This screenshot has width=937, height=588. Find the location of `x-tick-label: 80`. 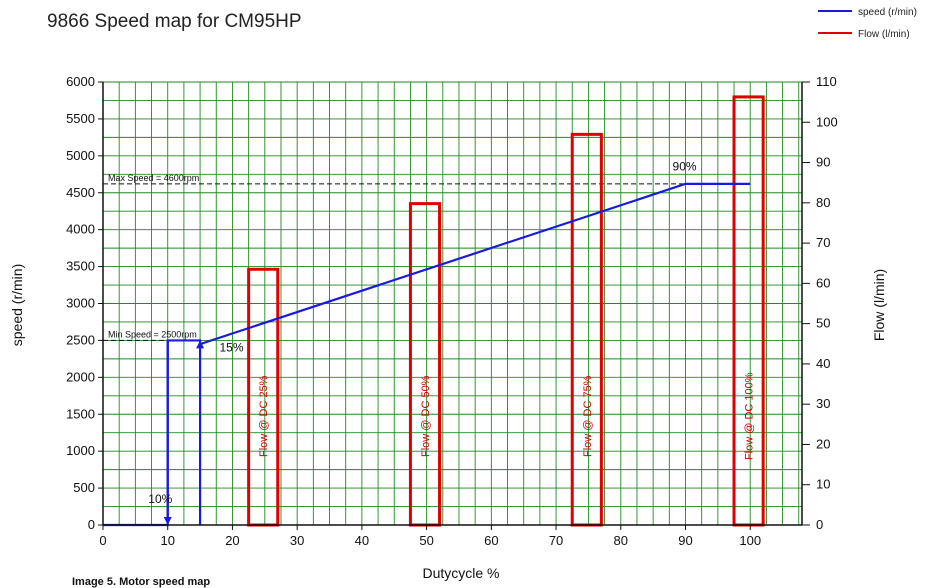

x-tick-label: 80 is located at coordinates (621, 540).